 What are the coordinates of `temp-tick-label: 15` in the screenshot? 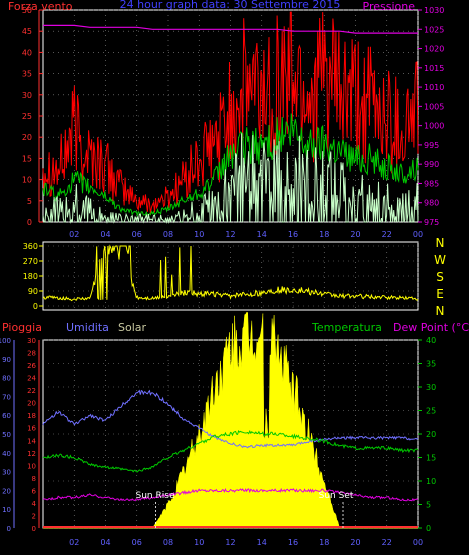 It's located at (431, 458).